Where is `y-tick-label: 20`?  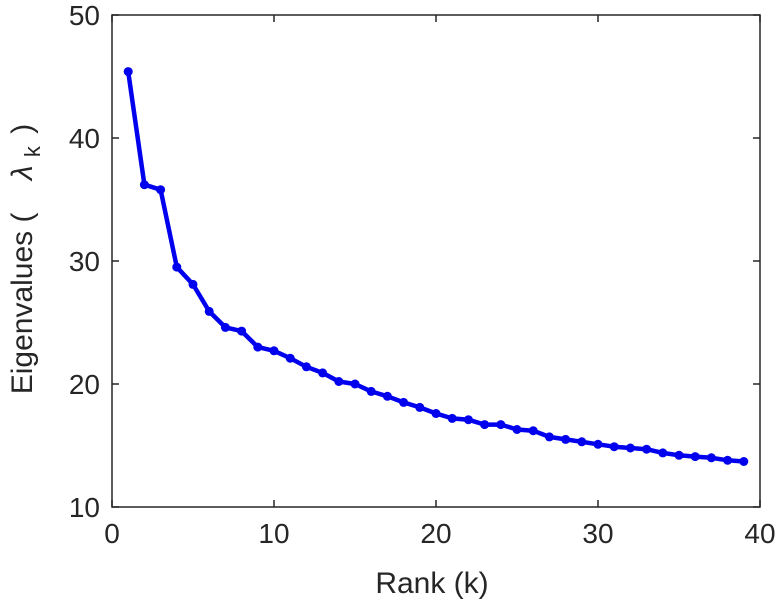
y-tick-label: 20 is located at coordinates (84, 384).